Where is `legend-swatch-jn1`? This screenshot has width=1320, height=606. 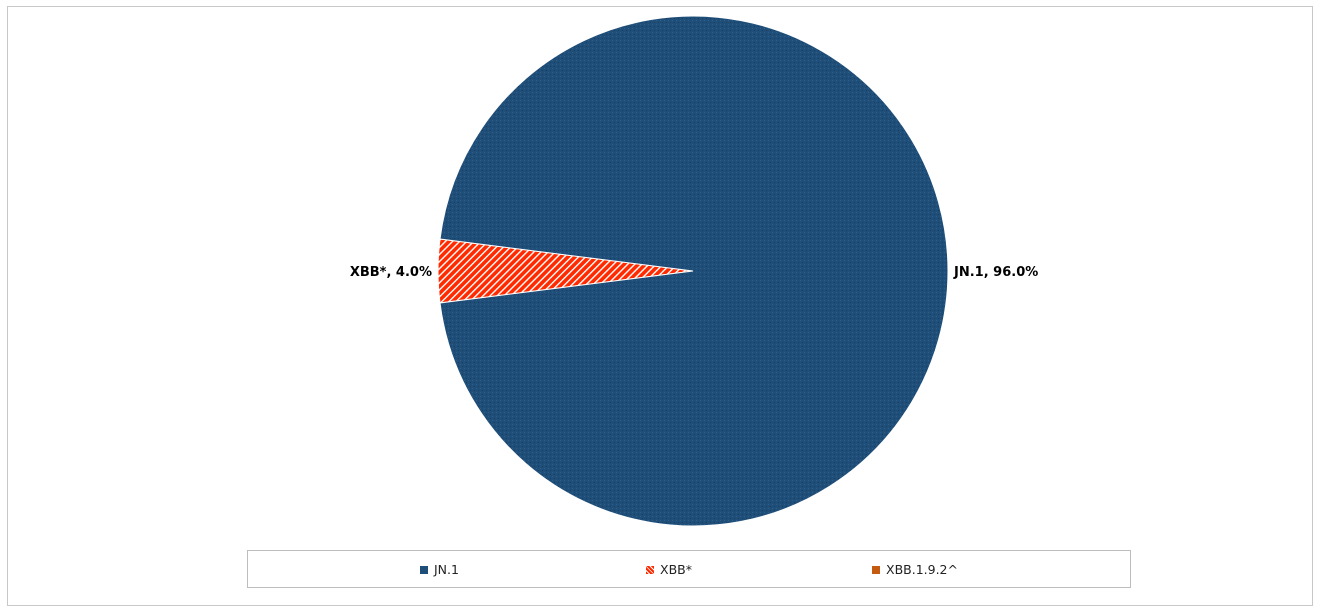
legend-swatch-jn1 is located at coordinates (424, 569).